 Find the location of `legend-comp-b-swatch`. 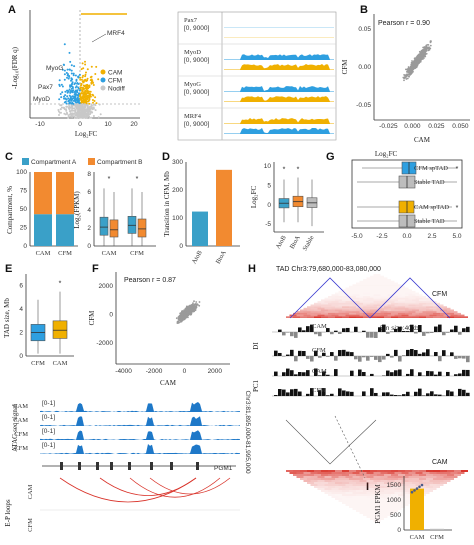

legend-comp-b-swatch is located at coordinates (91, 161).